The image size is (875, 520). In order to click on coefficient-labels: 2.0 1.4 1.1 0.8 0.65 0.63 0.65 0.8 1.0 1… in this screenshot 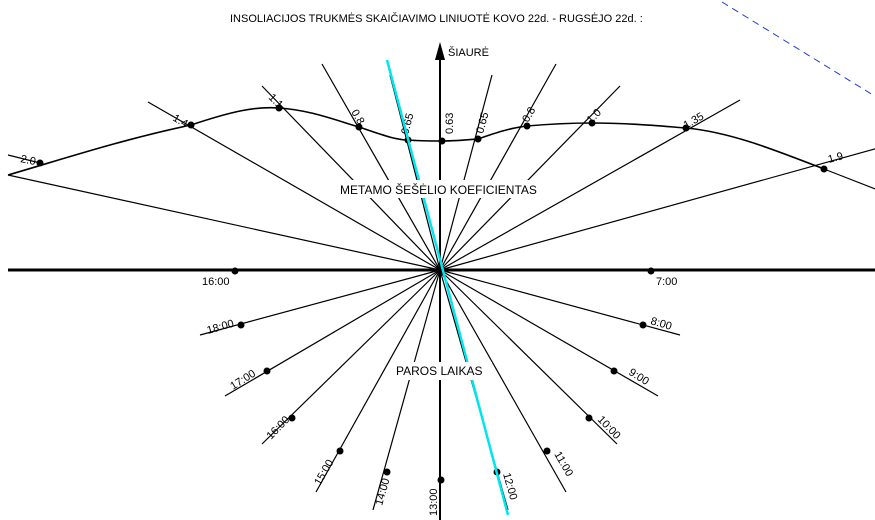, I will do `click(431, 130)`.